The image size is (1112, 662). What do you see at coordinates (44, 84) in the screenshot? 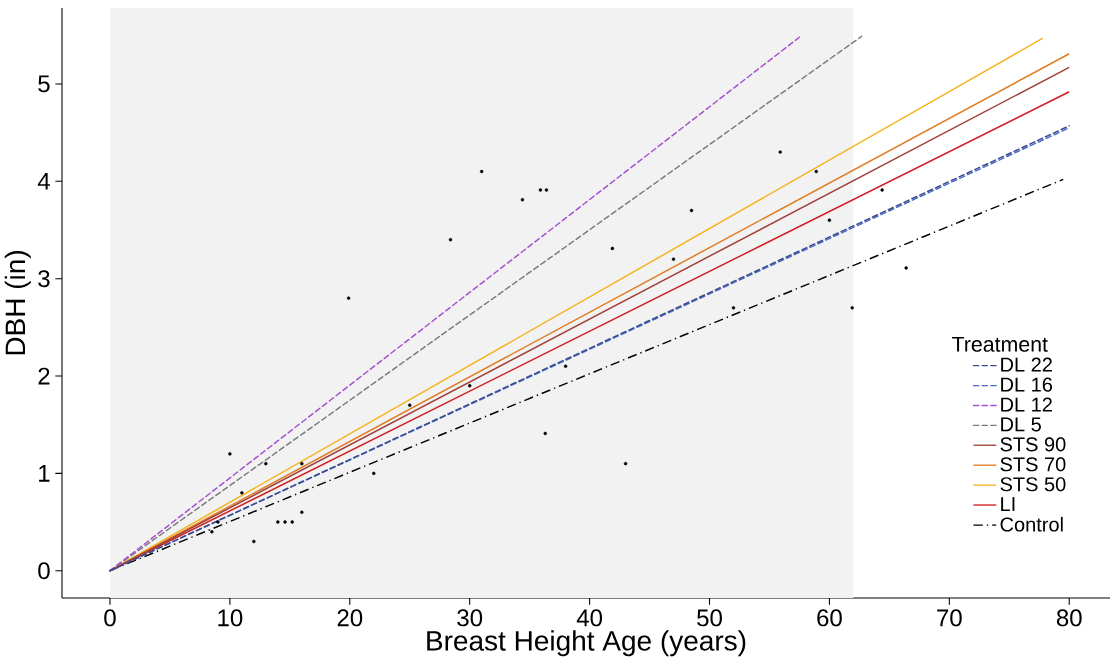
I see `y-tick-label: 5` at bounding box center [44, 84].